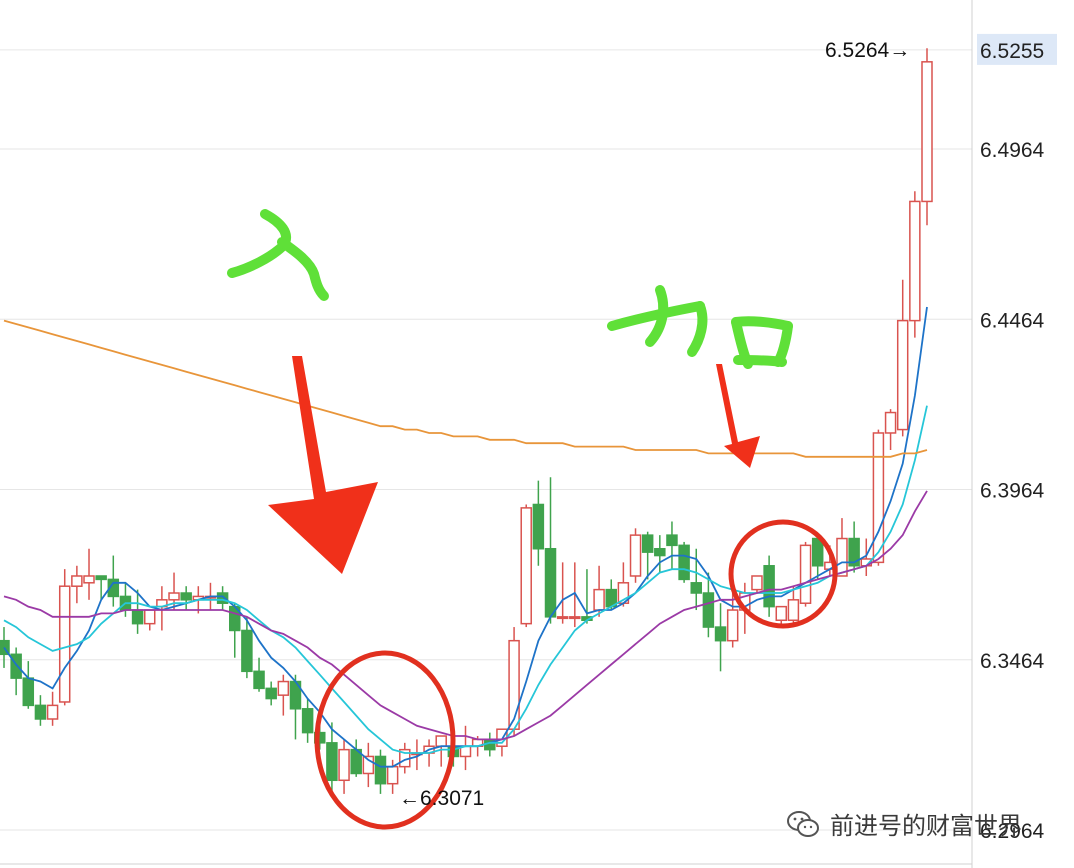 The image size is (1074, 868). Describe the element at coordinates (1012, 320) in the screenshot. I see `y-tick-label: 6.4464` at that location.